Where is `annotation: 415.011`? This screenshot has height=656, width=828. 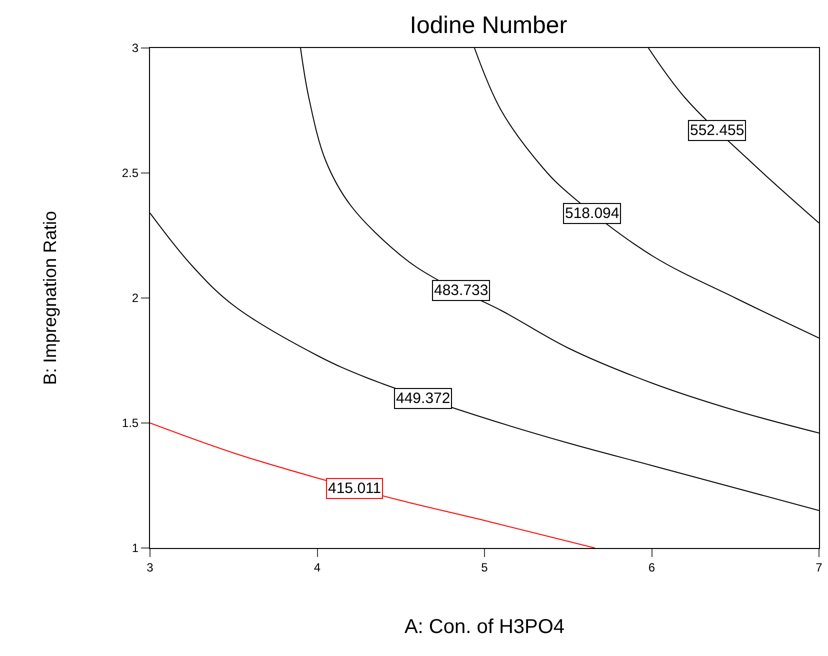 annotation: 415.011 is located at coordinates (355, 488).